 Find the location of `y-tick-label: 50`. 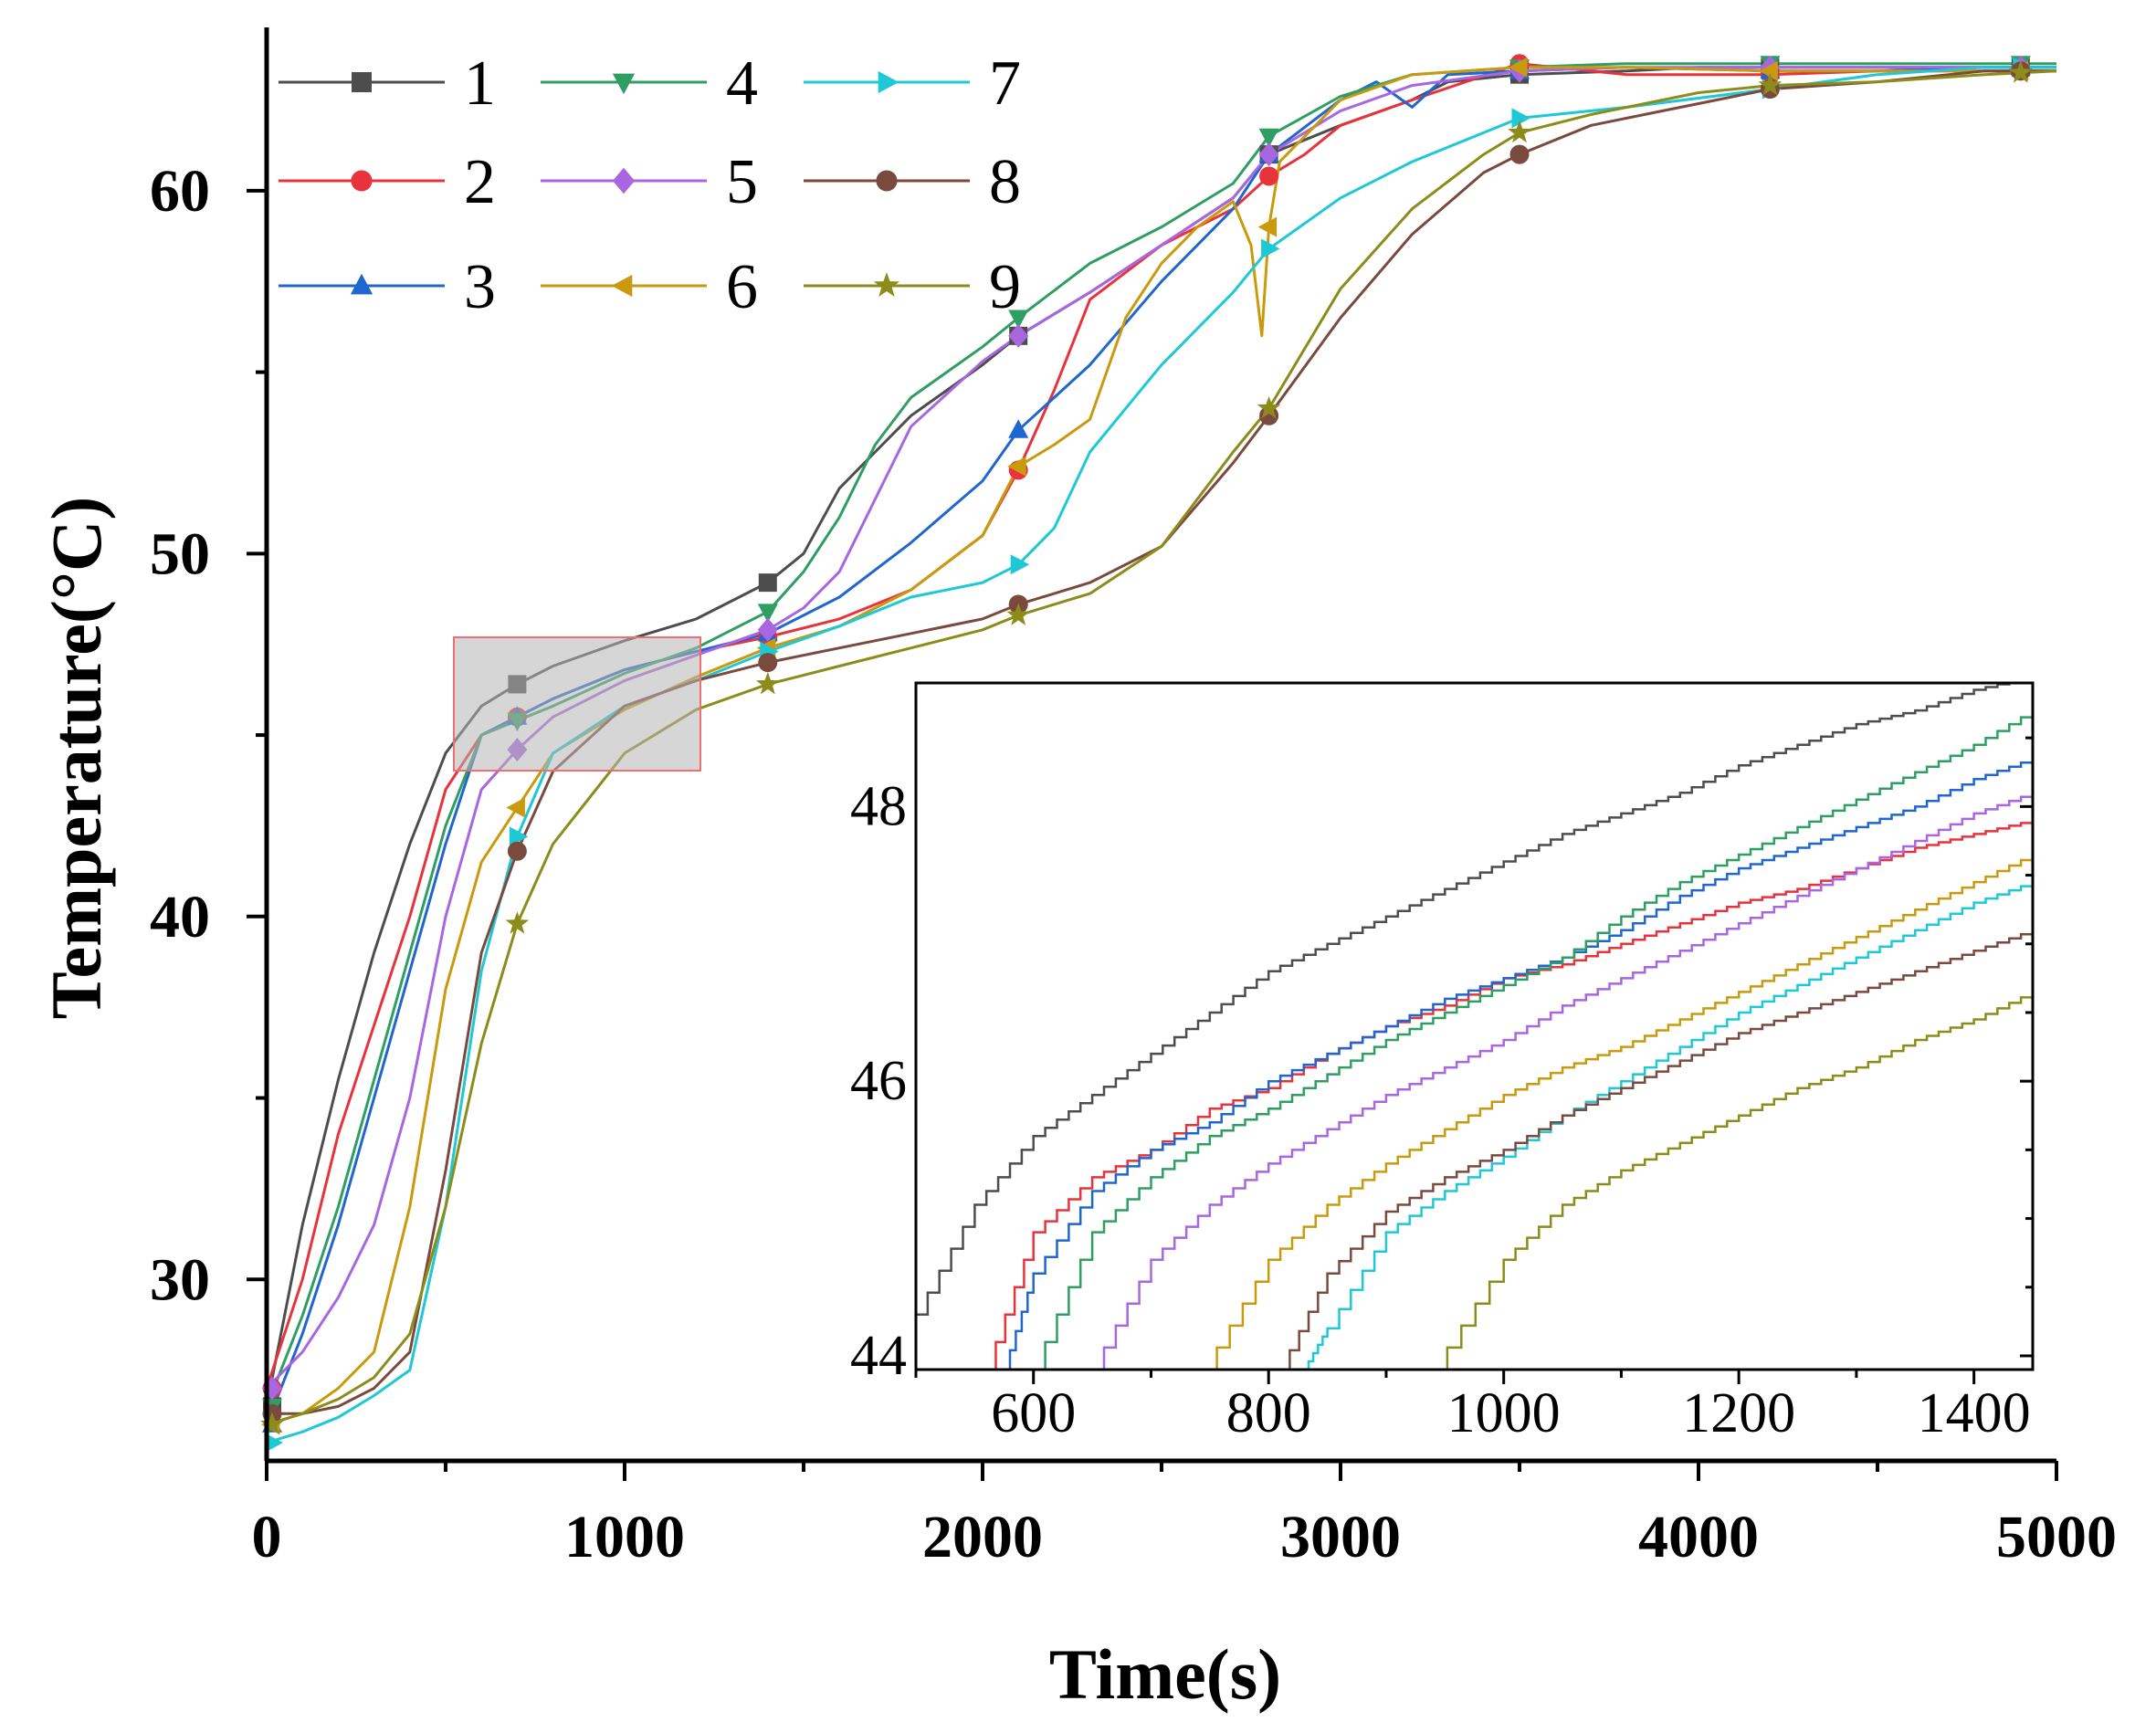

y-tick-label: 50 is located at coordinates (180, 553).